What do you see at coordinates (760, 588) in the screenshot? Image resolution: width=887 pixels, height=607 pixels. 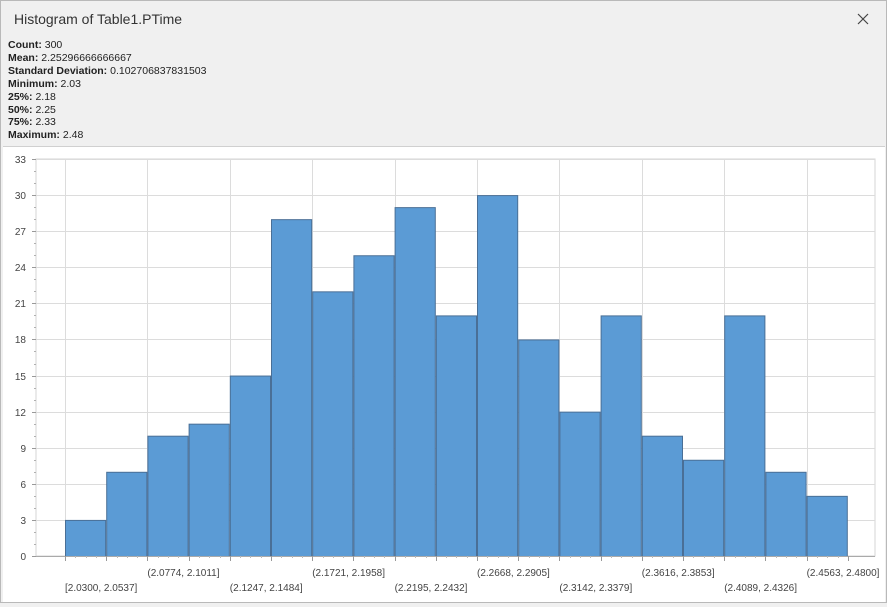 I see `x-tick-label: (2.4089, 2.4326]` at bounding box center [760, 588].